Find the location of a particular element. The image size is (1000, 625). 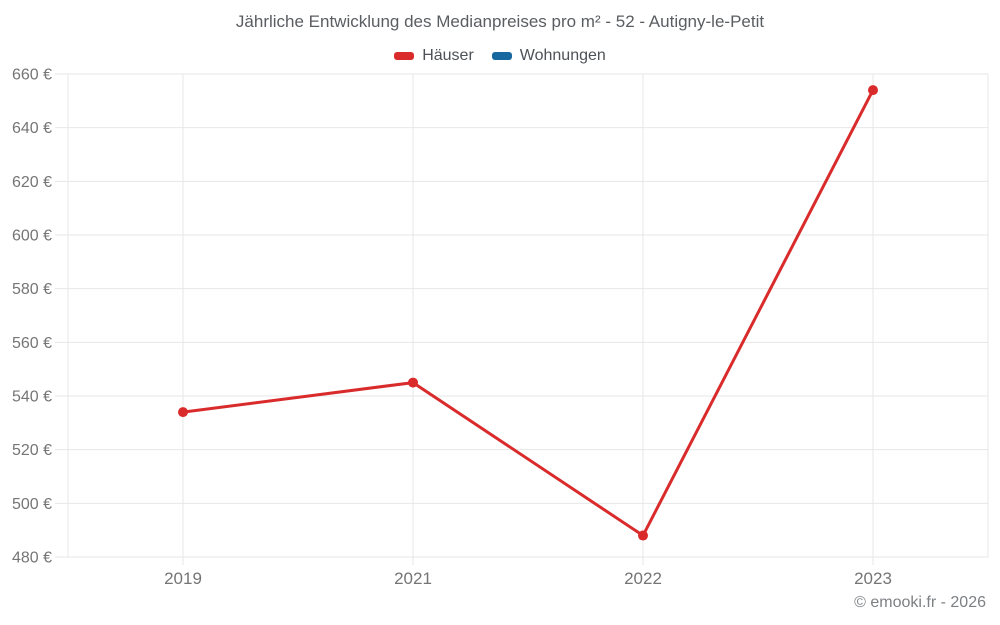

data-point-häuser-2021 is located at coordinates (413, 382).